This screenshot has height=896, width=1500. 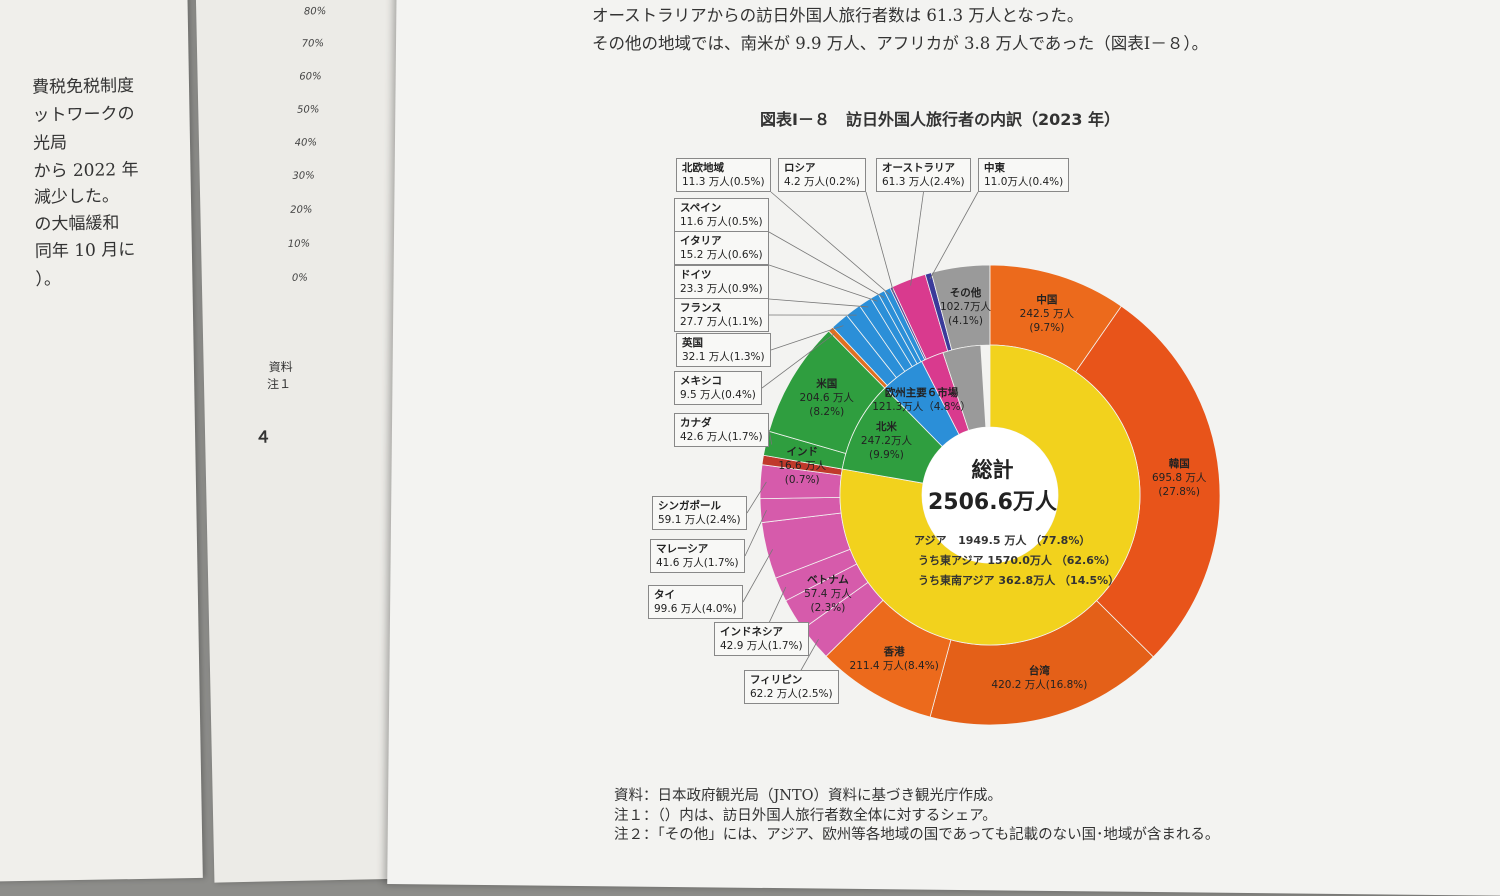 What do you see at coordinates (965, 307) in the screenshot?
I see `label-line: 102.7万人` at bounding box center [965, 307].